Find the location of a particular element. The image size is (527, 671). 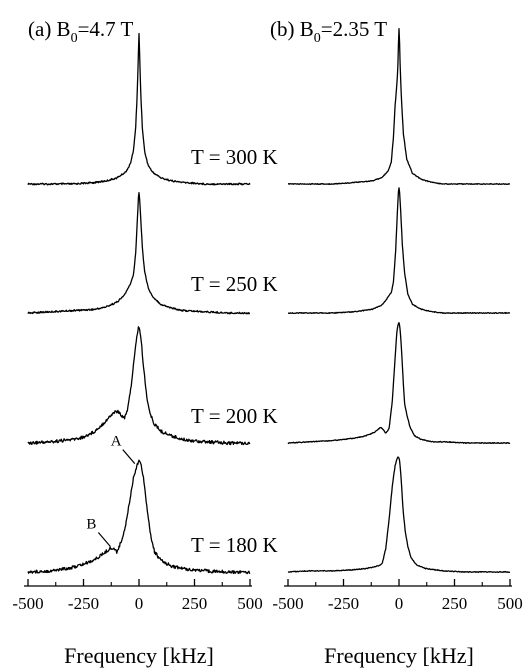

temperature-label: T = 200 K is located at coordinates (234, 416).